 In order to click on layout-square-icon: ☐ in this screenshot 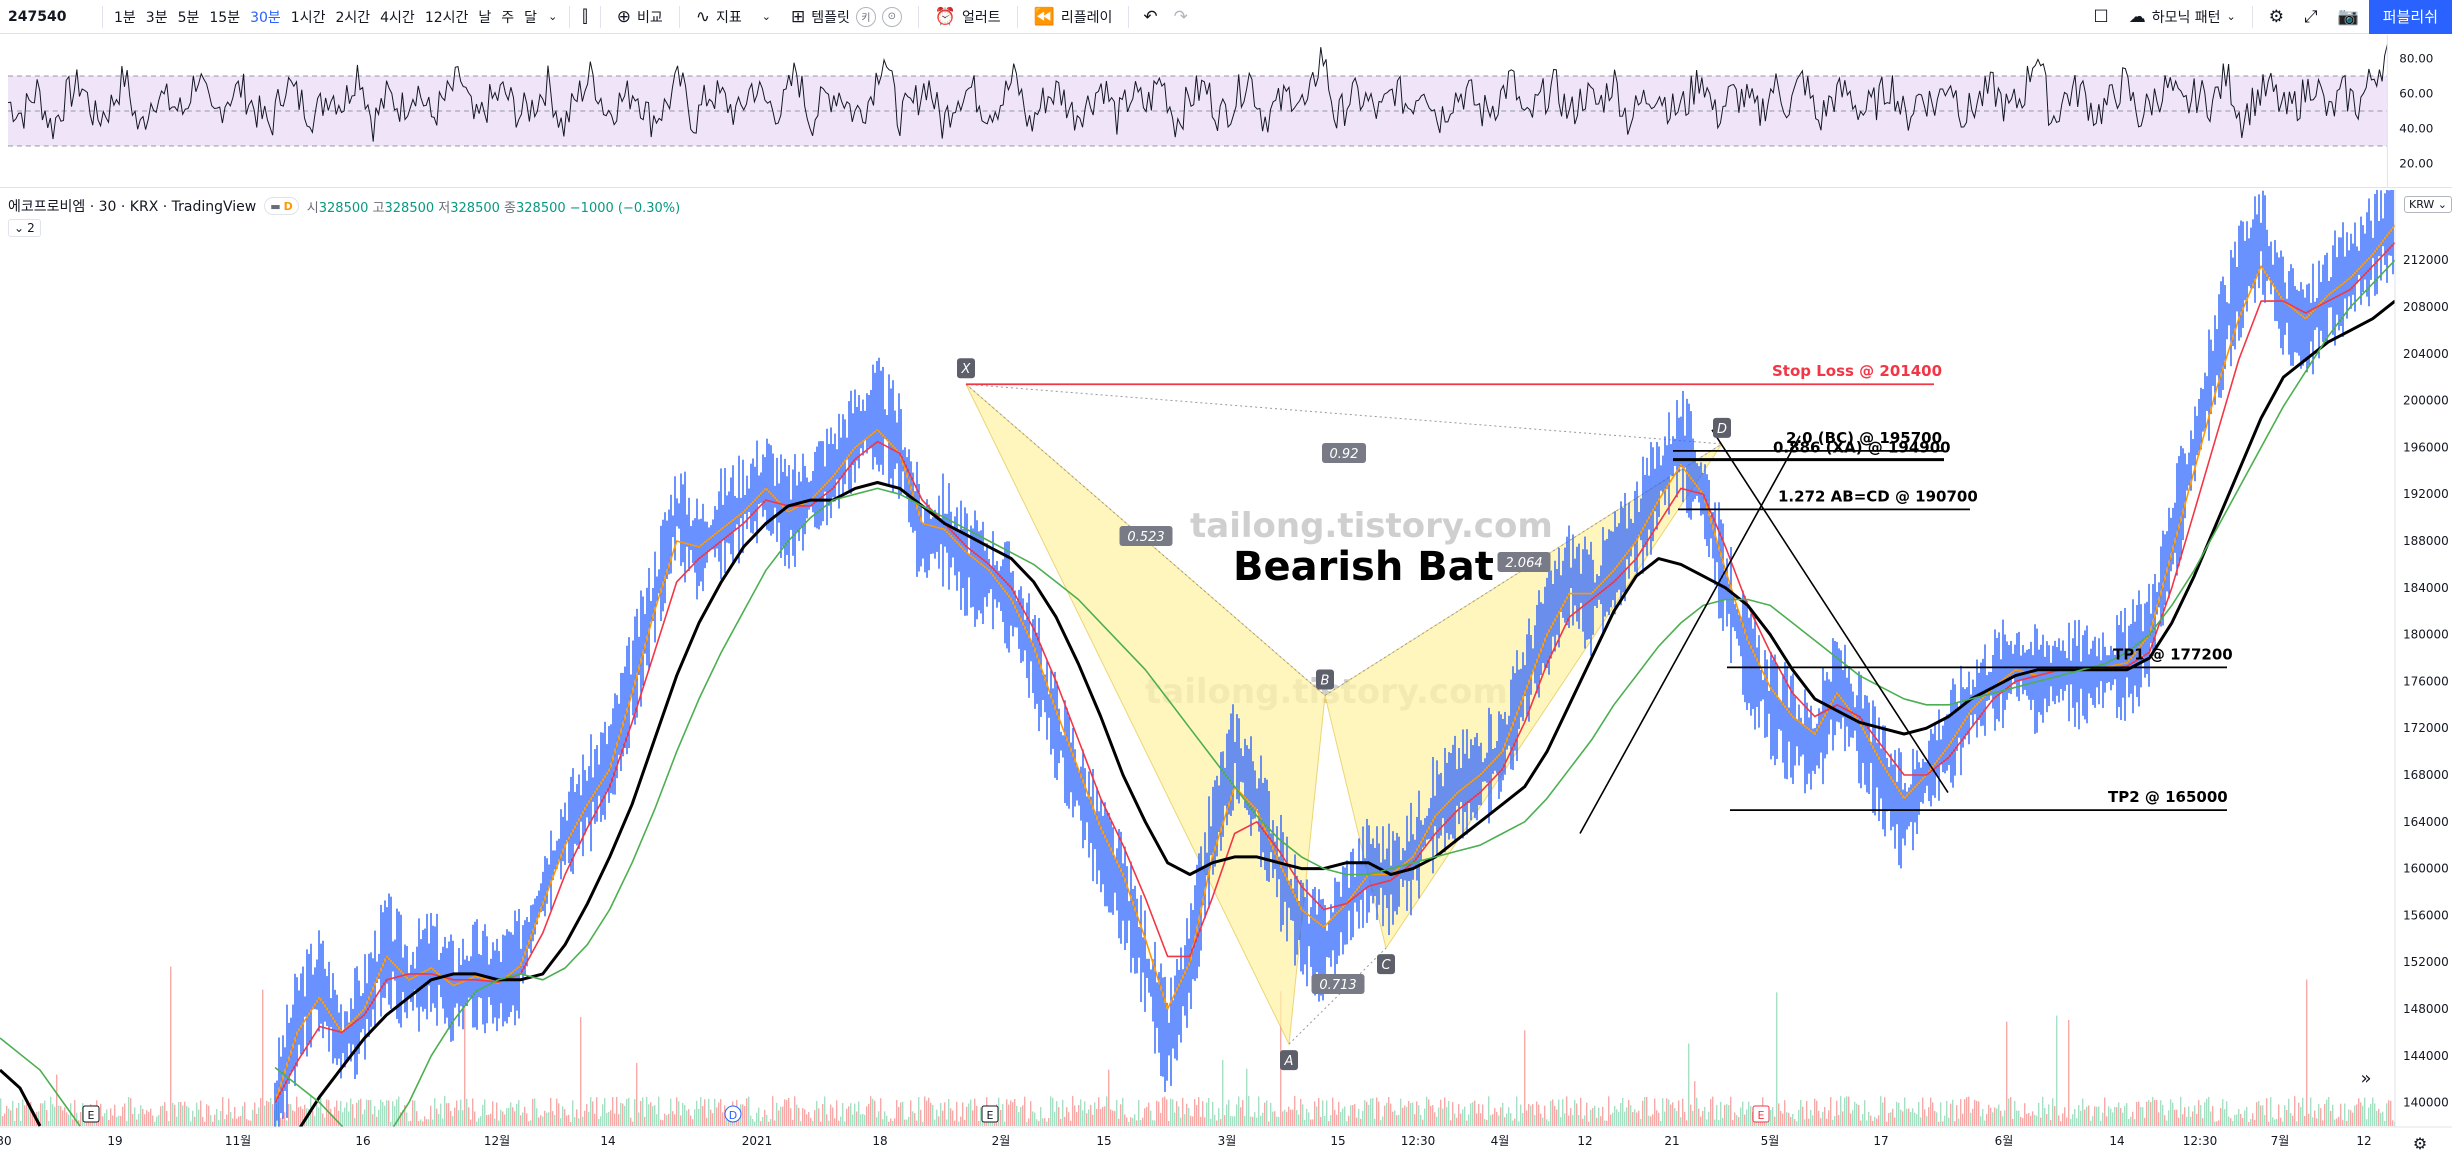, I will do `click(2101, 16)`.